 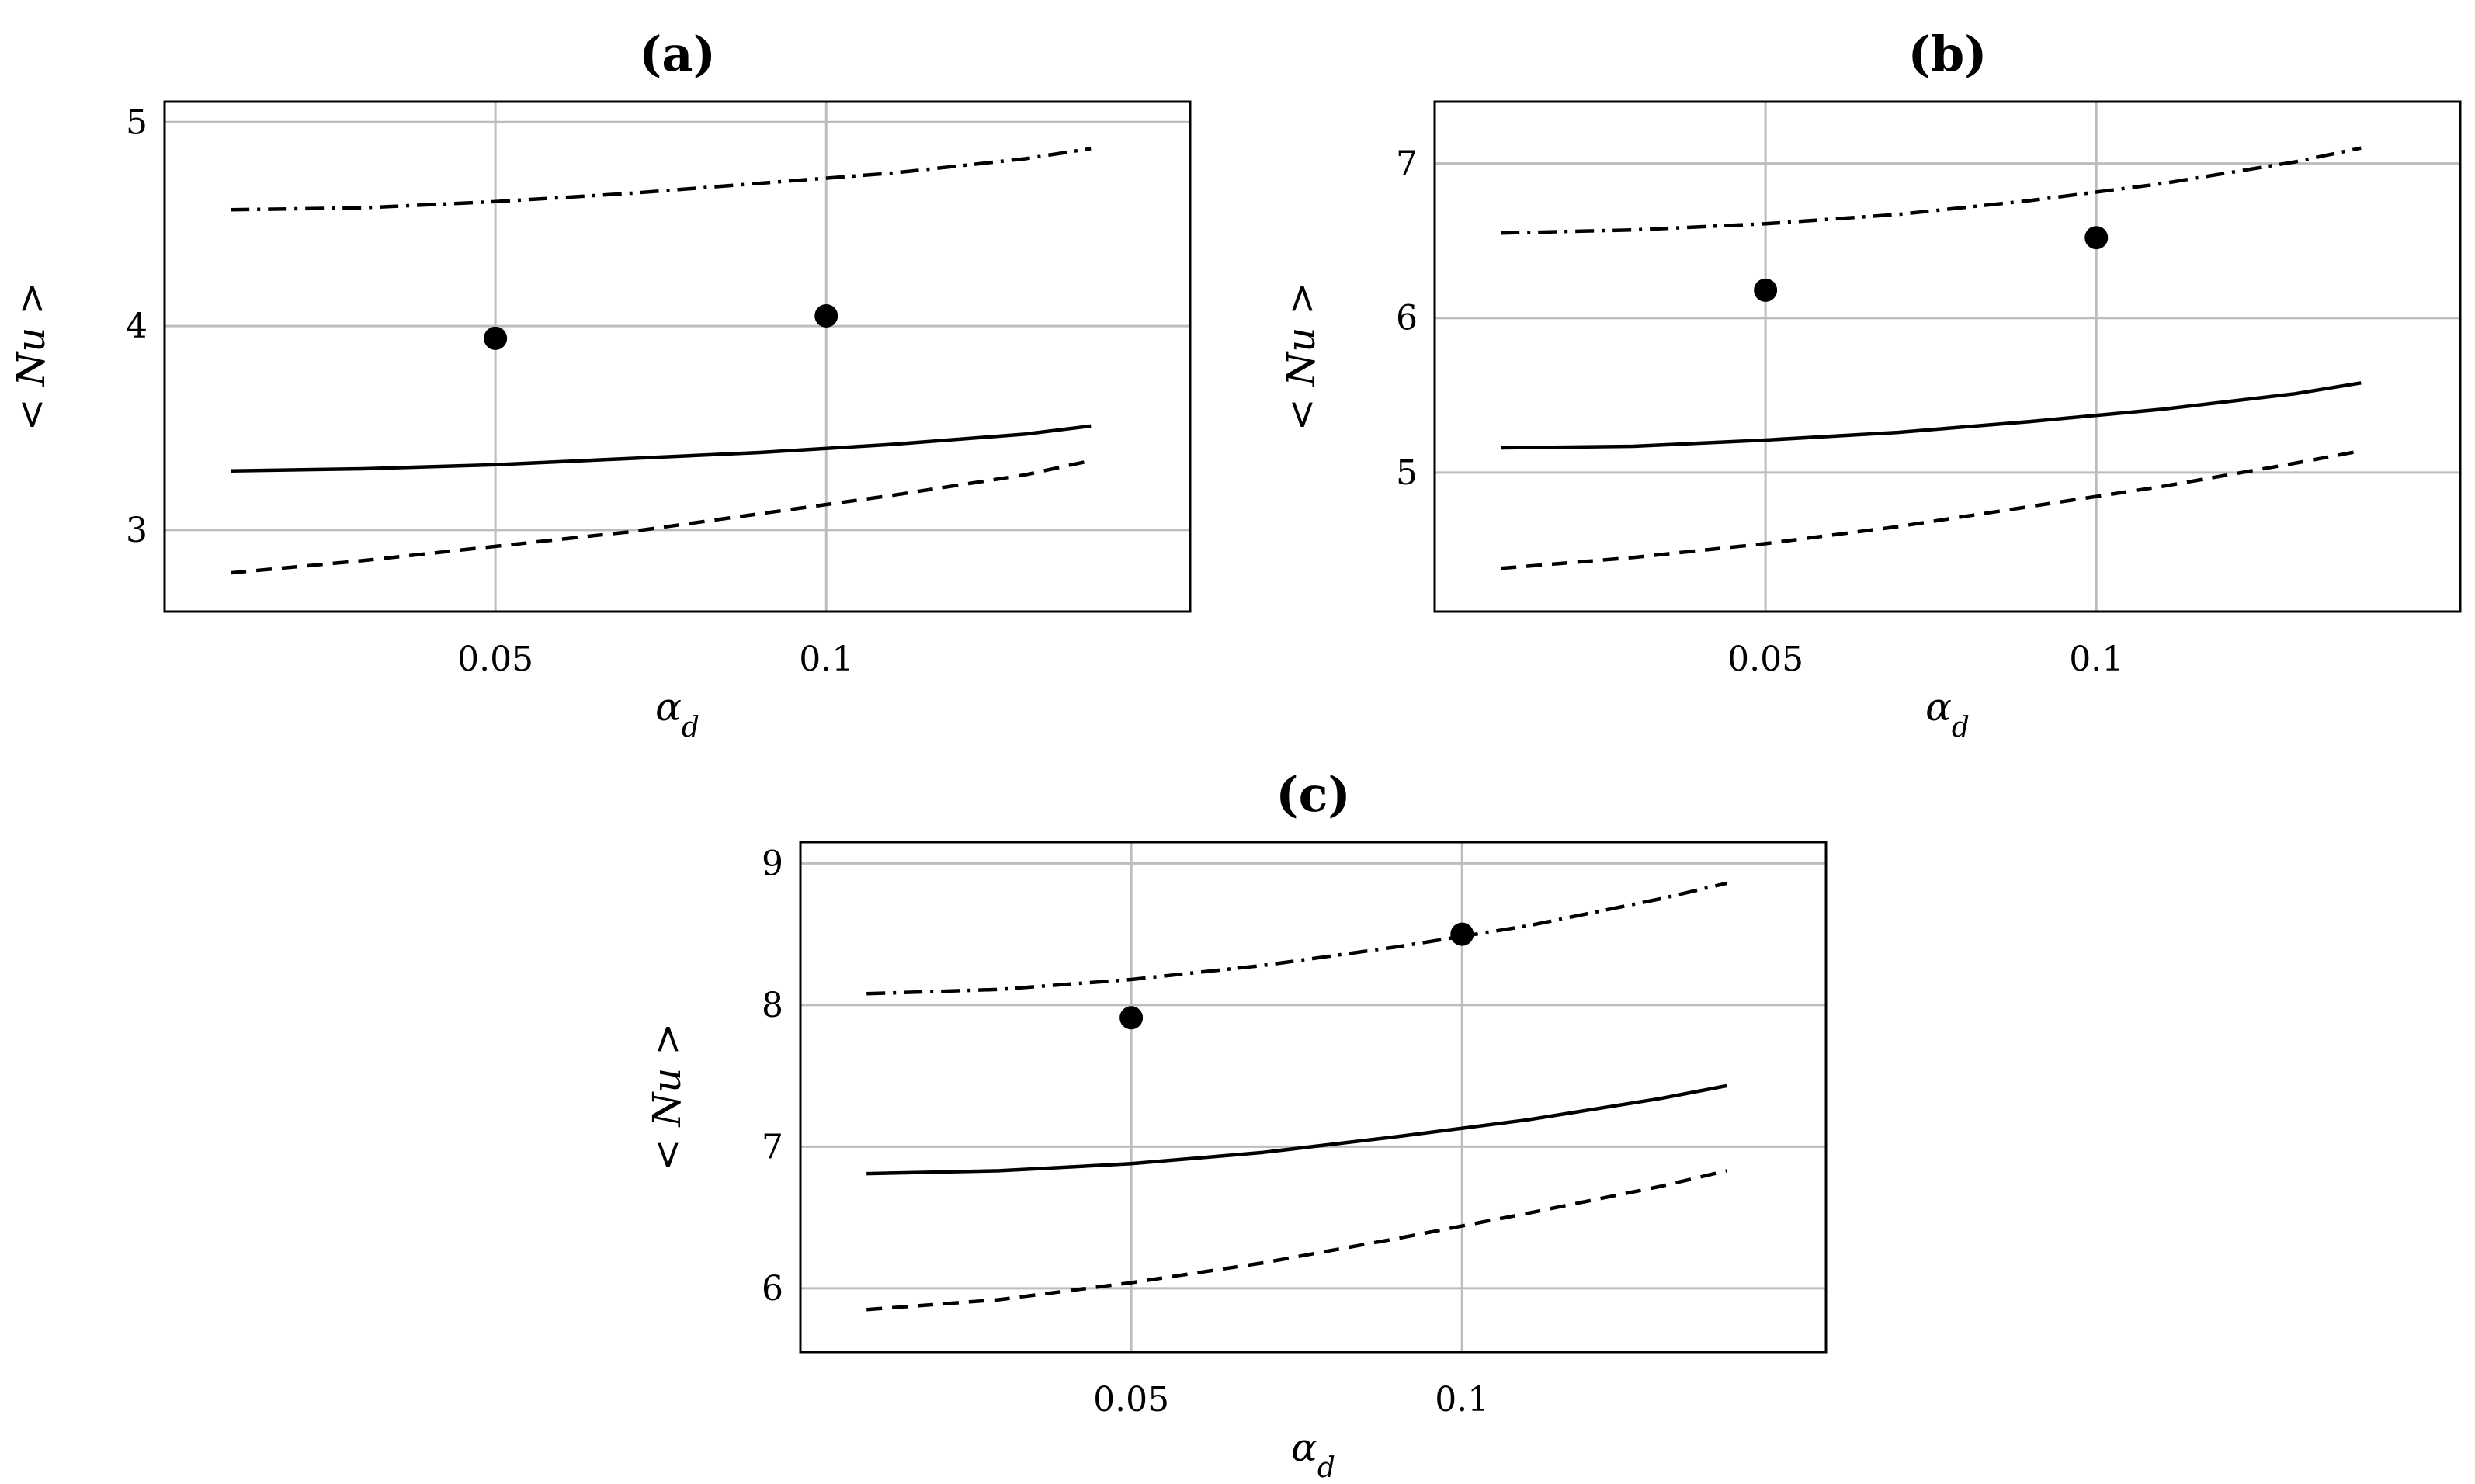 I want to click on panel-title: (a), so click(x=678, y=54).